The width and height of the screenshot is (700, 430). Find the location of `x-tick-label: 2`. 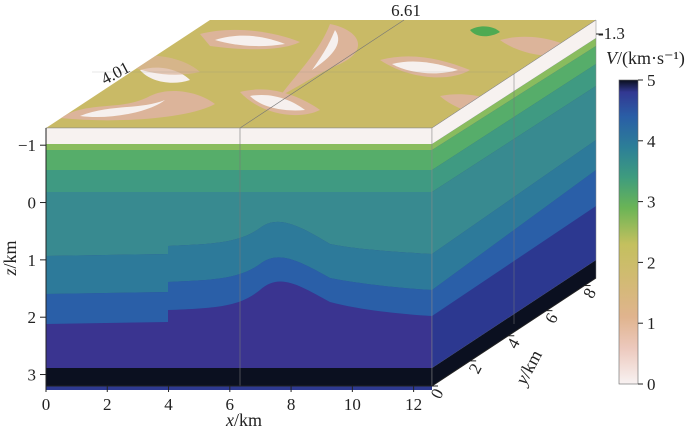

x-tick-label: 2 is located at coordinates (107, 404).